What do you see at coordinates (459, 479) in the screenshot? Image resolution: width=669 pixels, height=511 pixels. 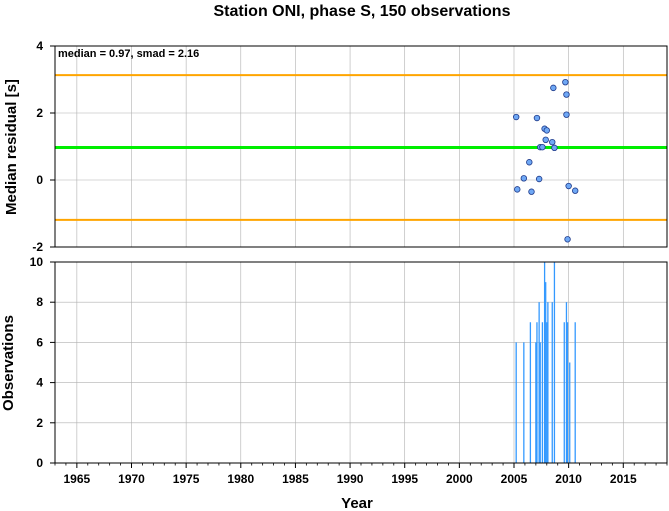 I see `x-tick-label: 2000` at bounding box center [459, 479].